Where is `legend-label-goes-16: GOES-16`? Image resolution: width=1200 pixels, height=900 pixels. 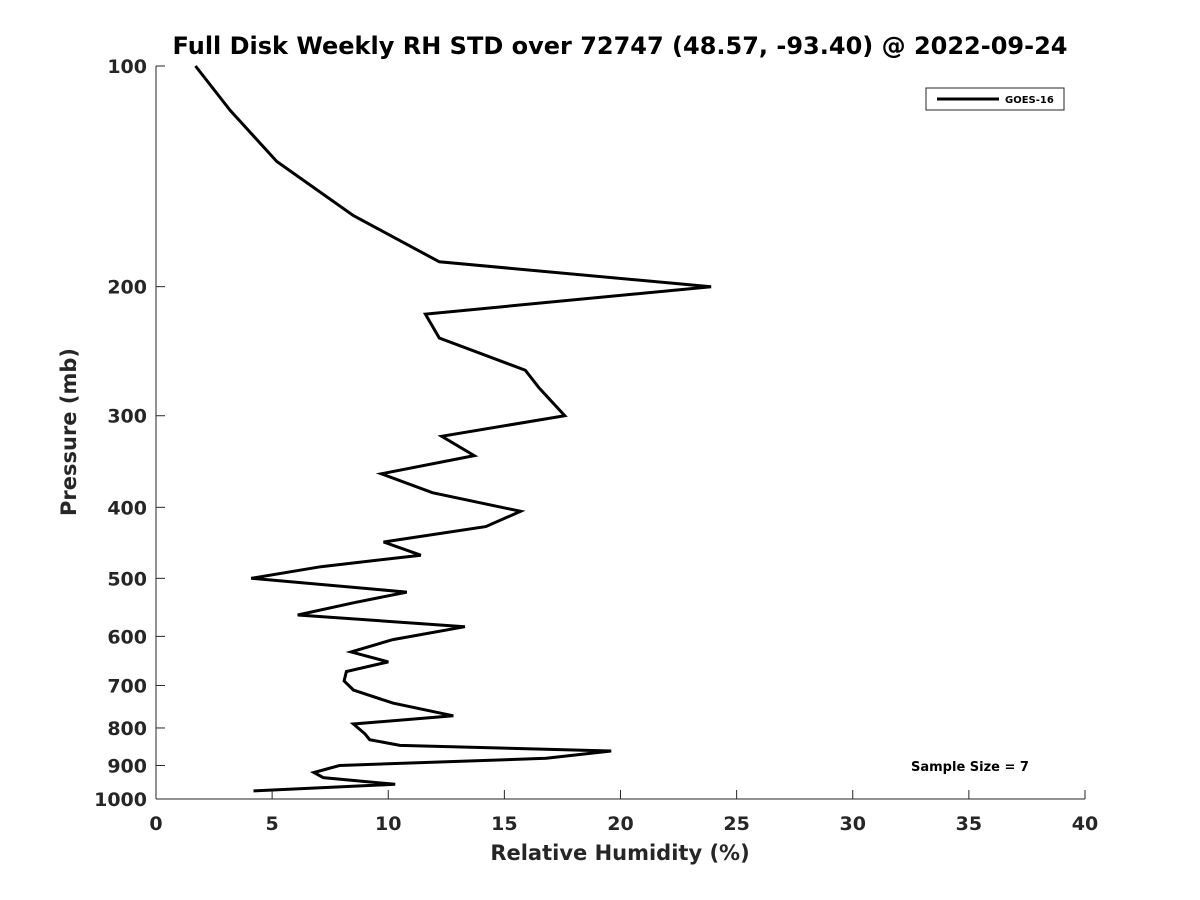 legend-label-goes-16: GOES-16 is located at coordinates (1029, 100).